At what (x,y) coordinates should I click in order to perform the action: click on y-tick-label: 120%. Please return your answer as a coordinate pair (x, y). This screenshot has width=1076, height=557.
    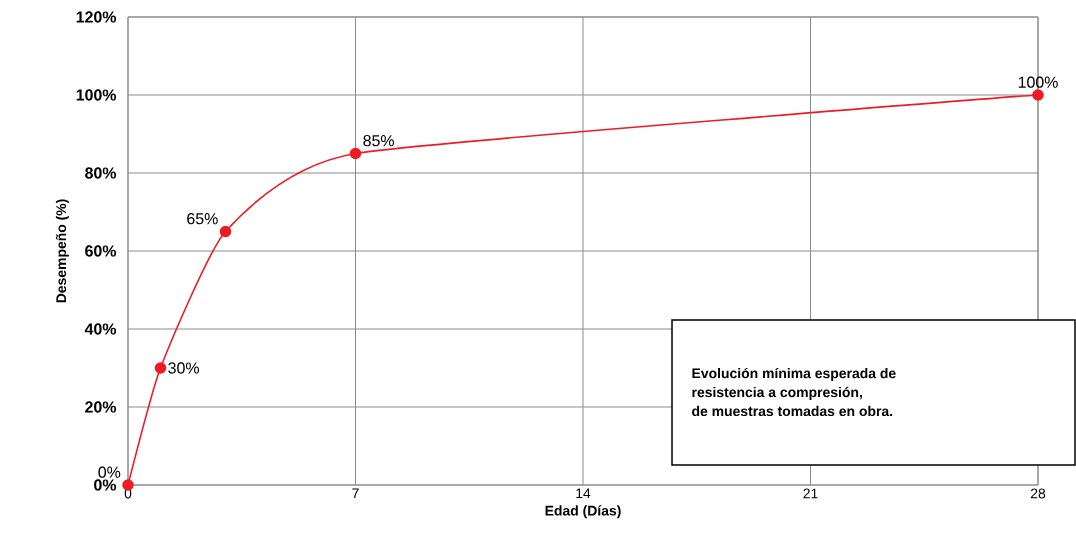
    Looking at the image, I should click on (96, 17).